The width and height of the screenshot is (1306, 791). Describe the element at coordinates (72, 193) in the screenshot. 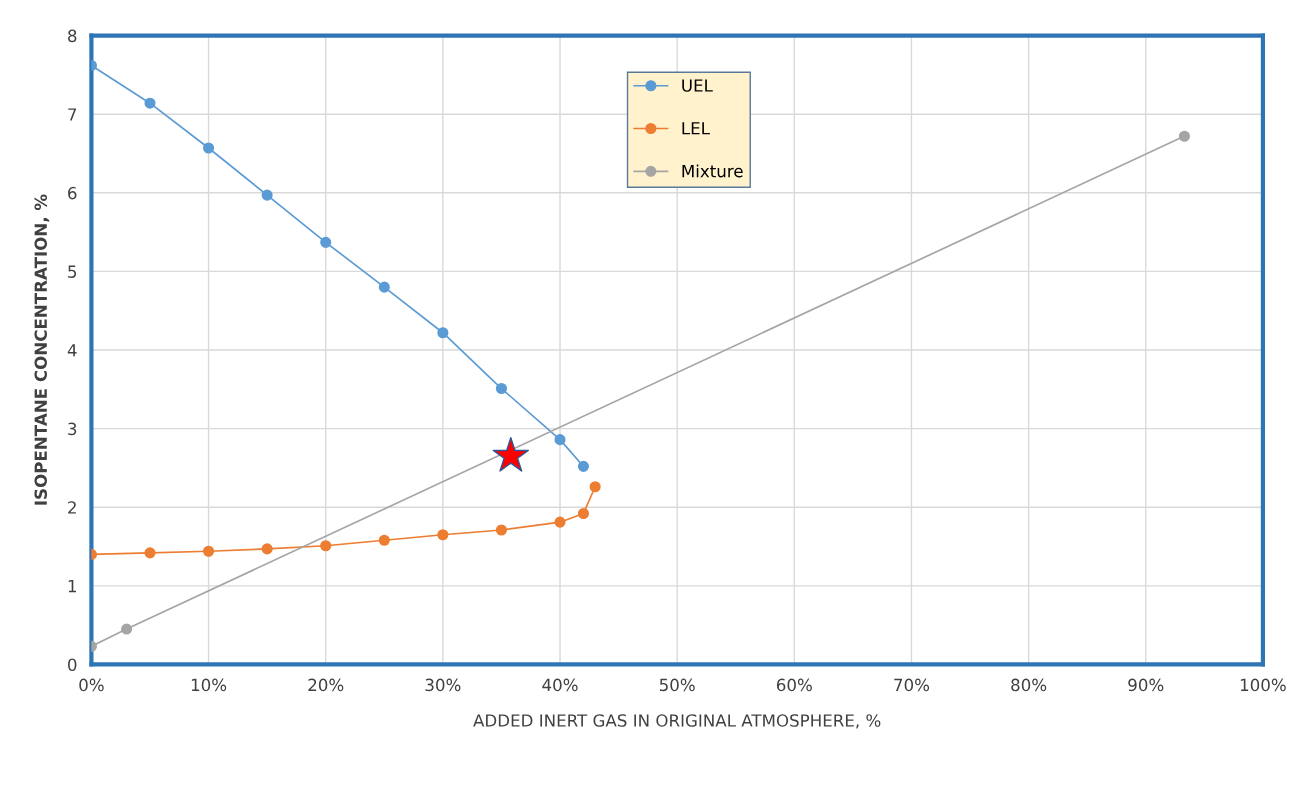

I see `y-tick-label: 6` at that location.